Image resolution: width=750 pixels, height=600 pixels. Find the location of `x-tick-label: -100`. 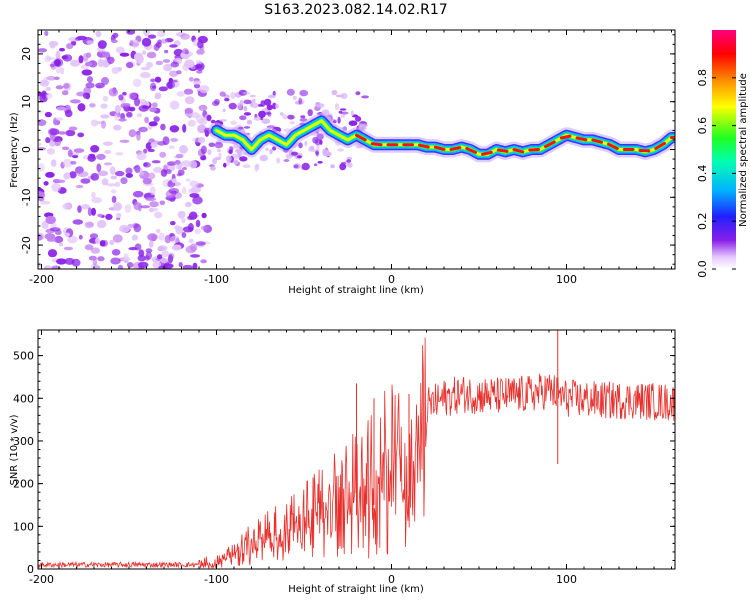

x-tick-label: -100 is located at coordinates (216, 279).